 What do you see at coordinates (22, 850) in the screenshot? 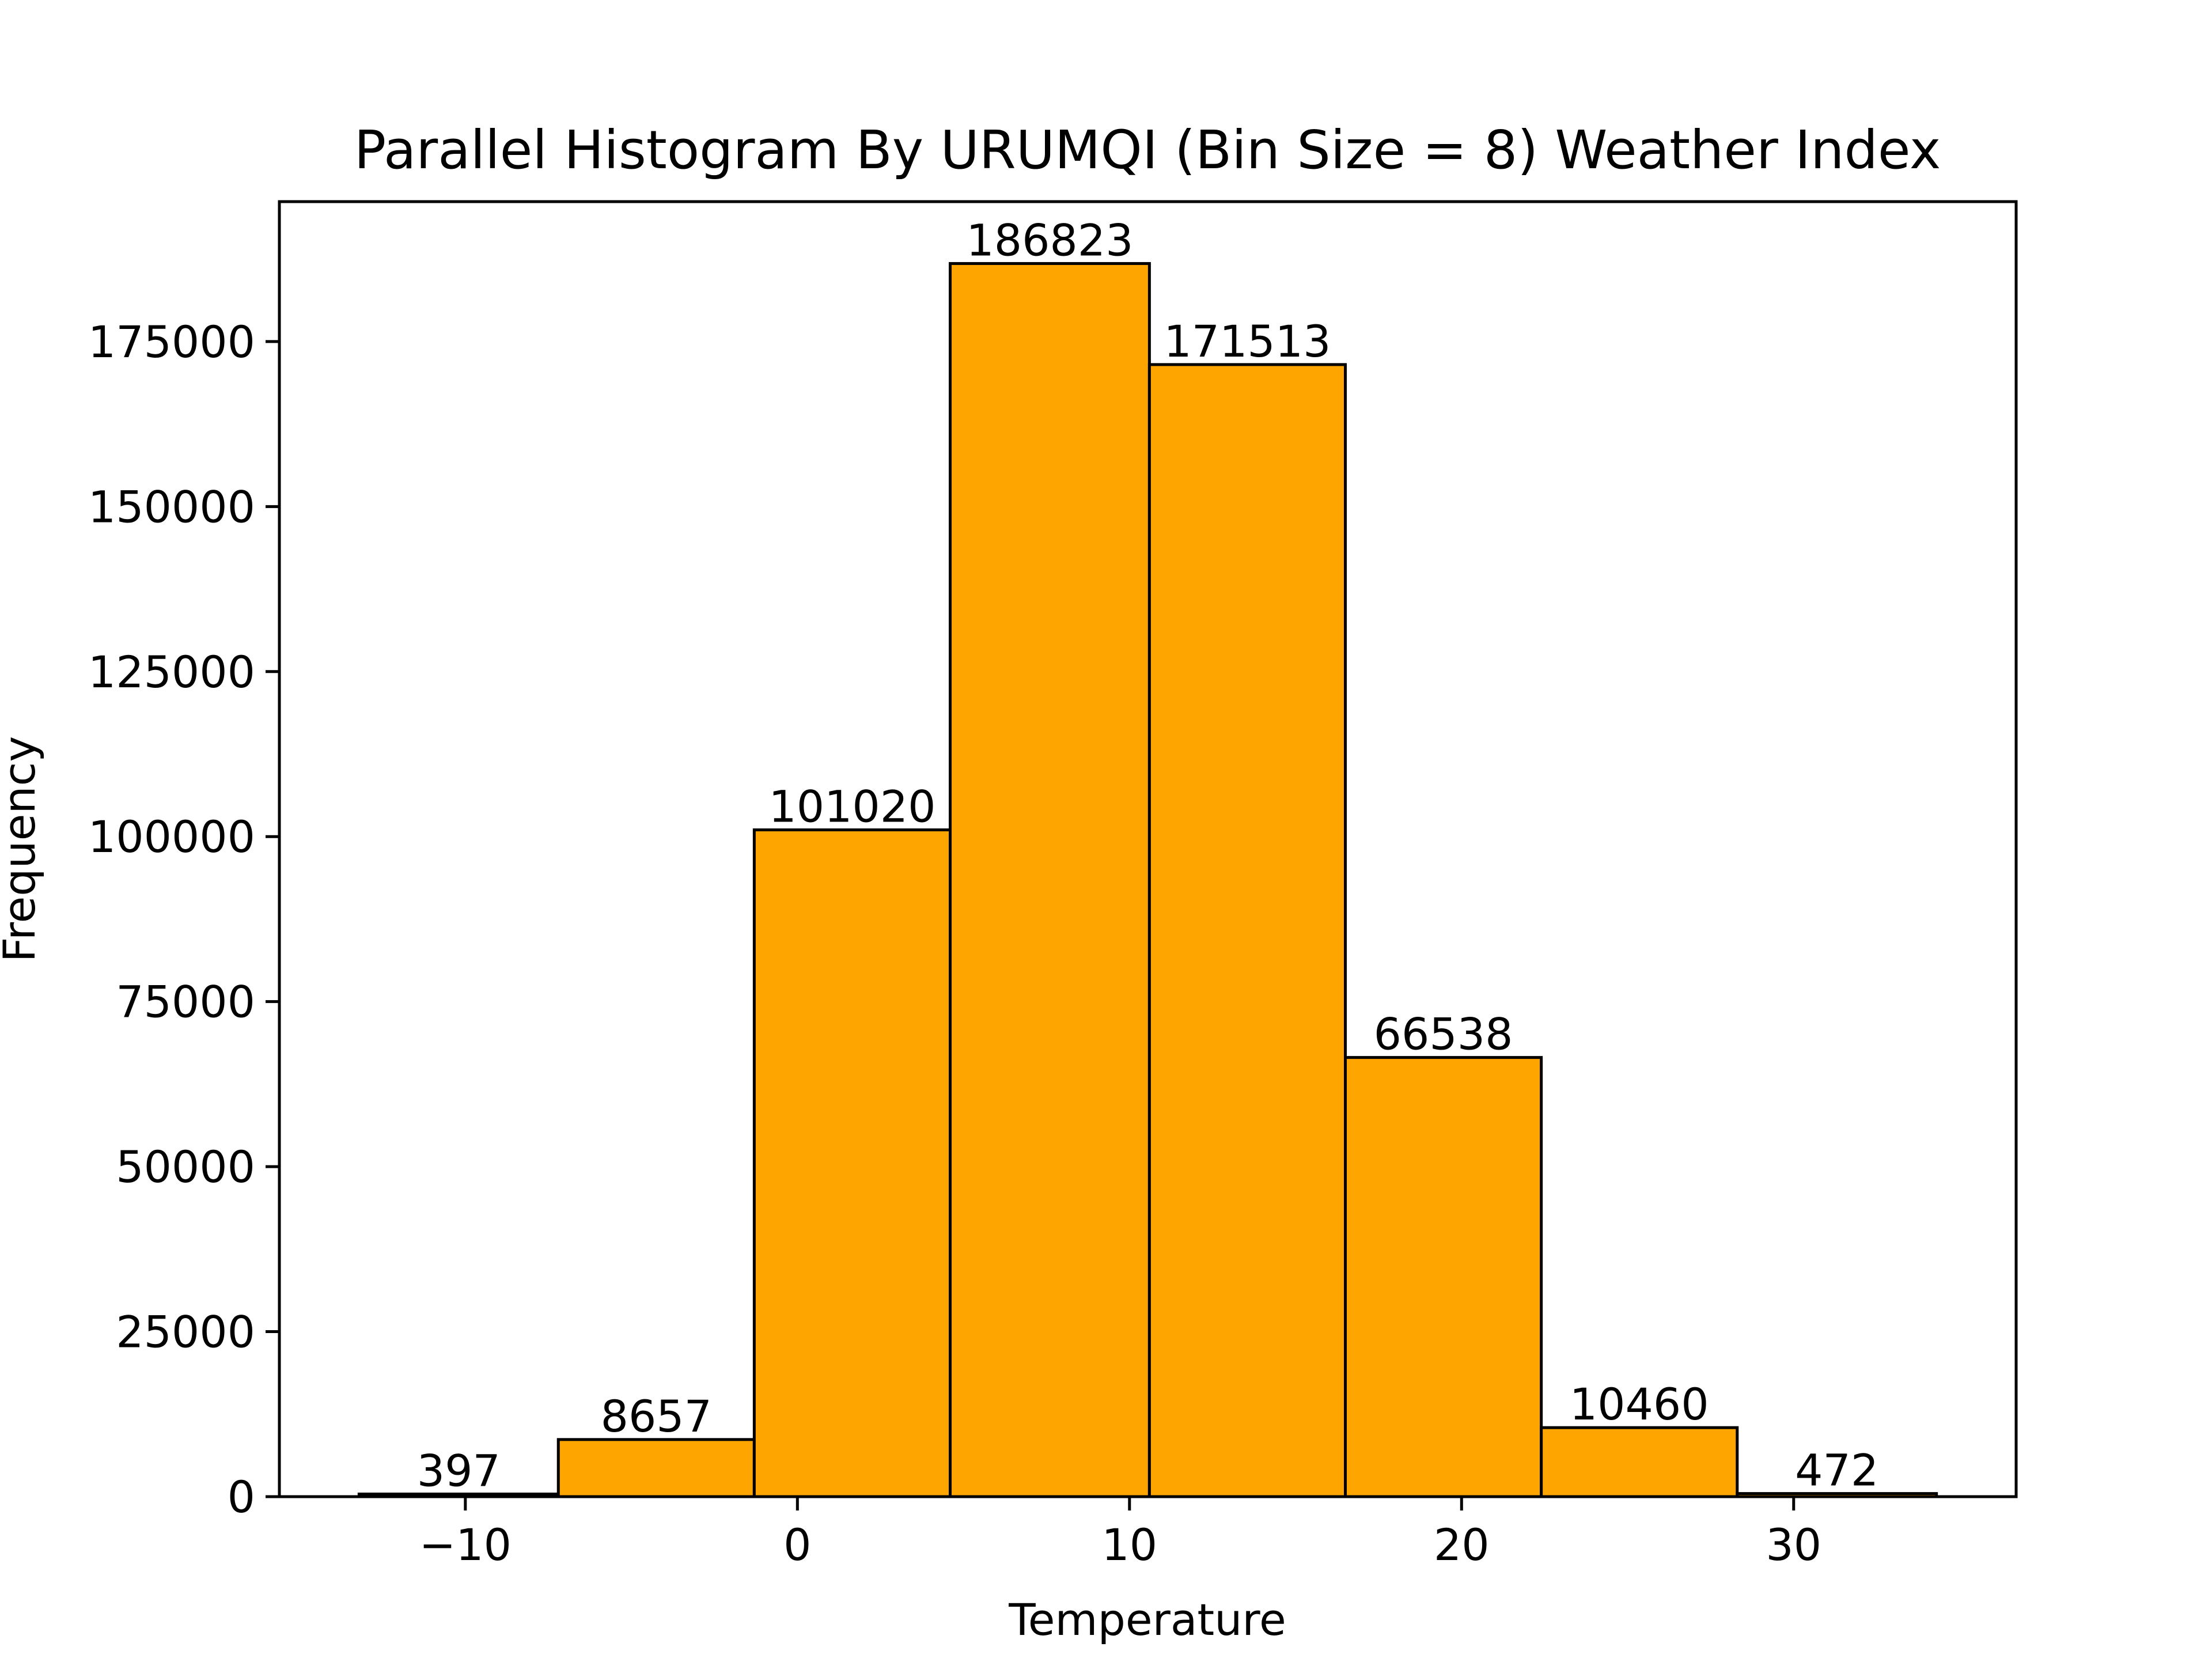
I see `y-axis-label: Frequency` at bounding box center [22, 850].